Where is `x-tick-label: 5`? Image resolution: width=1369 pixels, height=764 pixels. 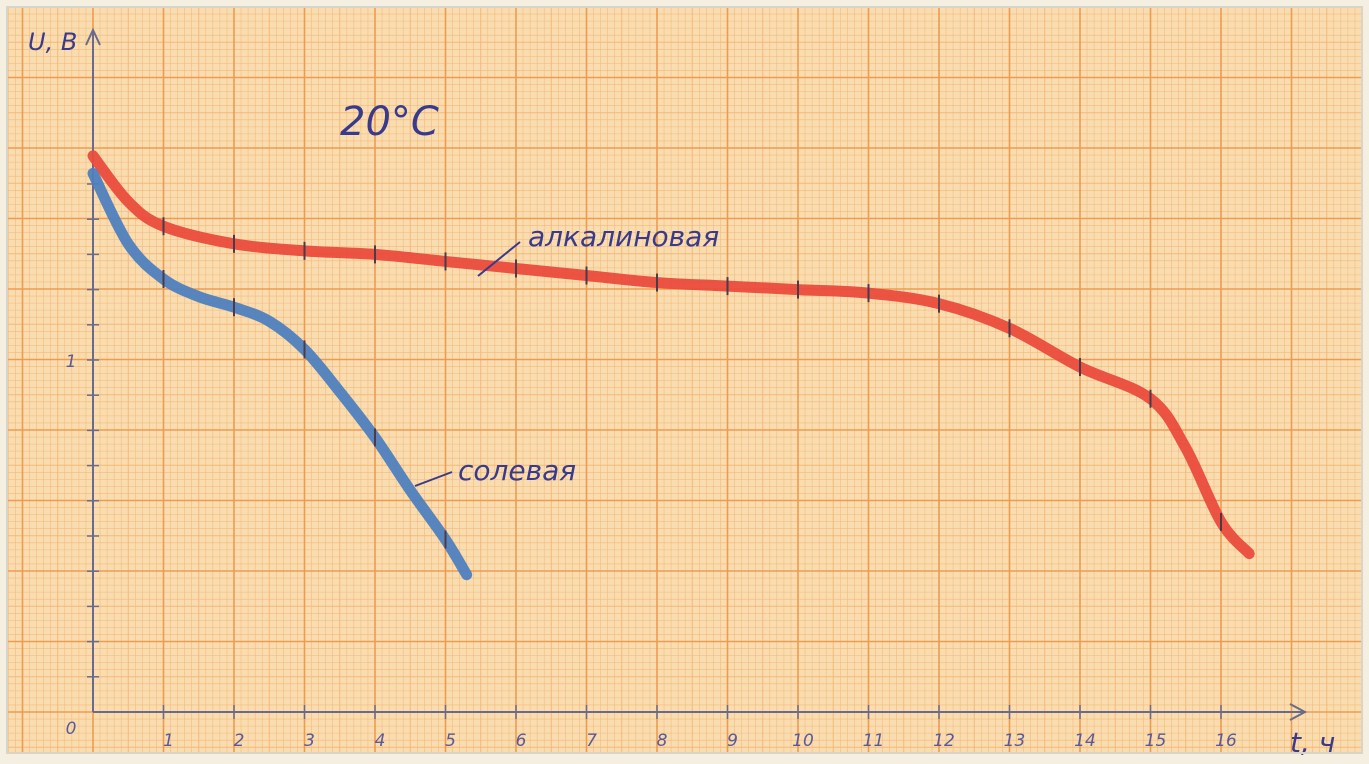
x-tick-label: 5 is located at coordinates (450, 741).